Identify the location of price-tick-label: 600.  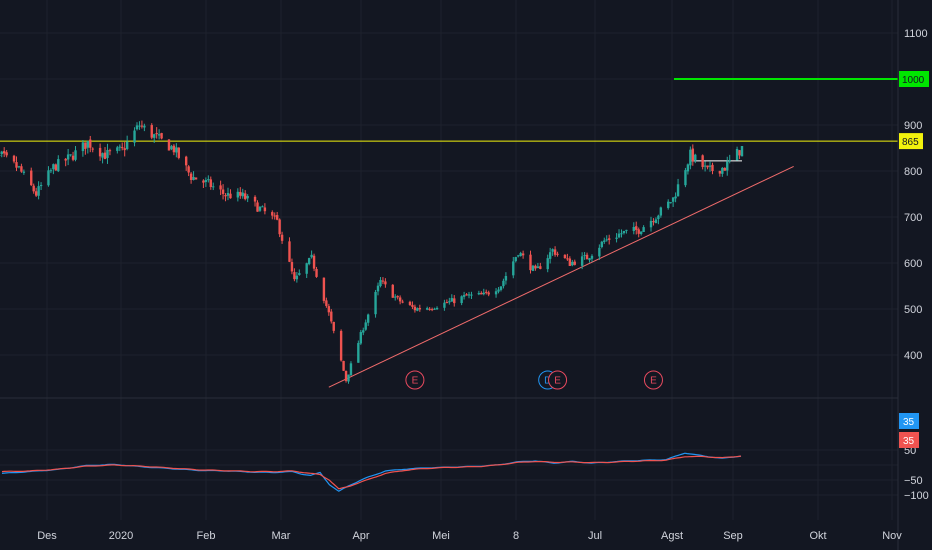
(913, 264).